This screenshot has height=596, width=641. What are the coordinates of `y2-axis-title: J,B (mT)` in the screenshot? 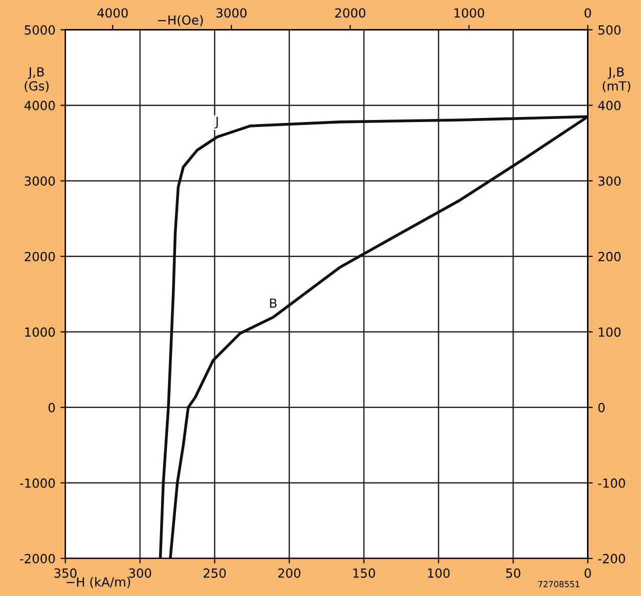 It's located at (616, 79).